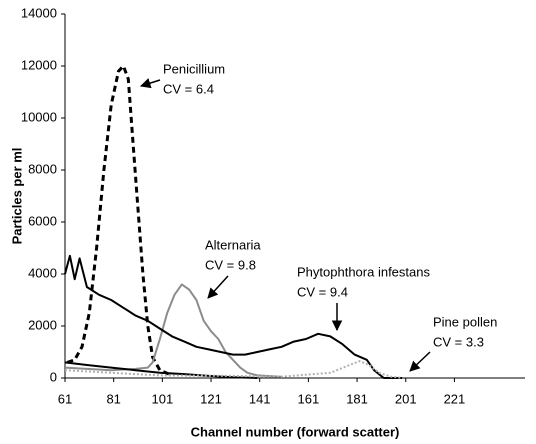 The width and height of the screenshot is (536, 444). What do you see at coordinates (163, 398) in the screenshot?
I see `x-tick-label: 101` at bounding box center [163, 398].